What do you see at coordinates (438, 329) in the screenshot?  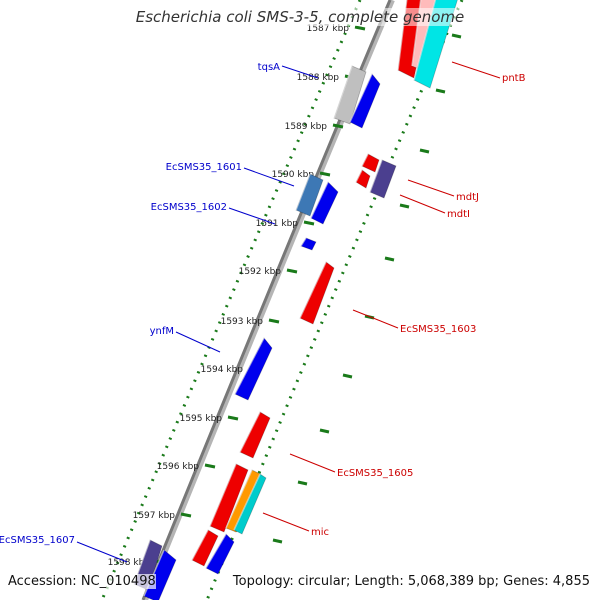 I see `gene-label: EcSMS35_1603` at bounding box center [438, 329].